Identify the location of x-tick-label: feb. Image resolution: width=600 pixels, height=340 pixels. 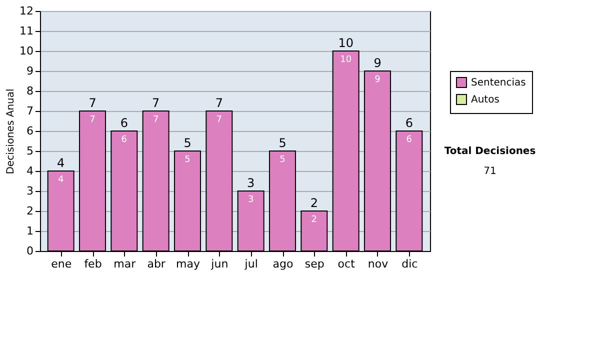
(93, 264).